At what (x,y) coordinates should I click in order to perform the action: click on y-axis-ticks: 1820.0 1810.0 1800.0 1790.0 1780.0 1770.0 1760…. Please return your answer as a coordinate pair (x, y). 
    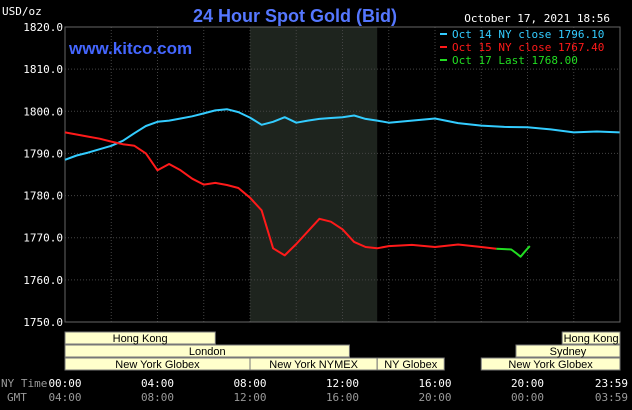
    Looking at the image, I should click on (43, 175).